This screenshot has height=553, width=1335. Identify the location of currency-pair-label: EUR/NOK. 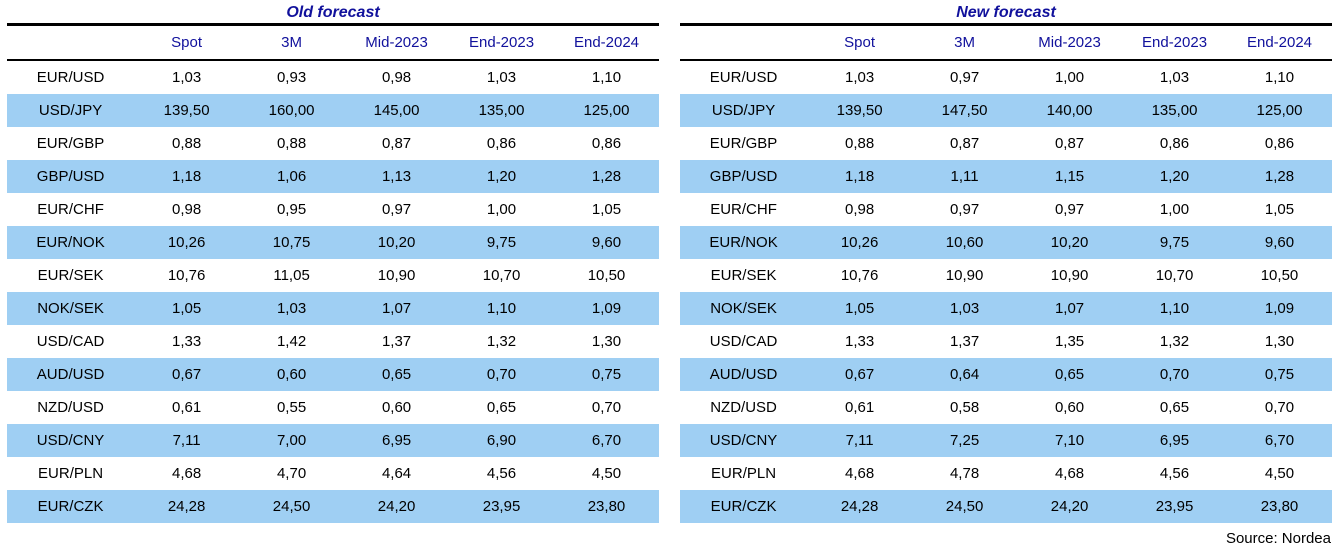
(743, 242).